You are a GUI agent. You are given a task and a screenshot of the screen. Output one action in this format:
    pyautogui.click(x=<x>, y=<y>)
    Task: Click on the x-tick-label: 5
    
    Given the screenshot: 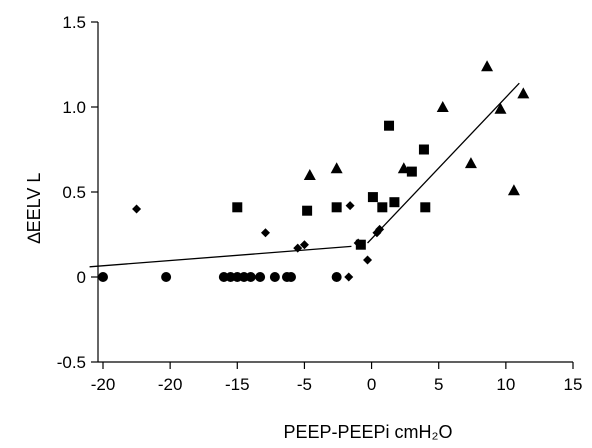 What is the action you would take?
    pyautogui.click(x=438, y=384)
    